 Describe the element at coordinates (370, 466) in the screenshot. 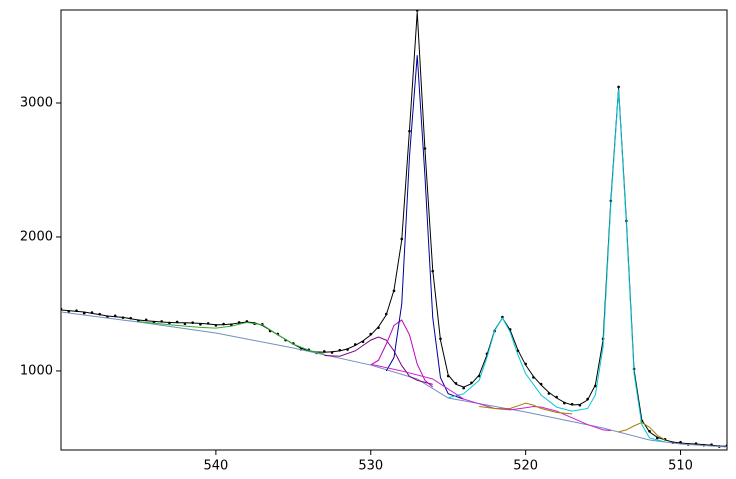

I see `x-tick-label: 530` at that location.